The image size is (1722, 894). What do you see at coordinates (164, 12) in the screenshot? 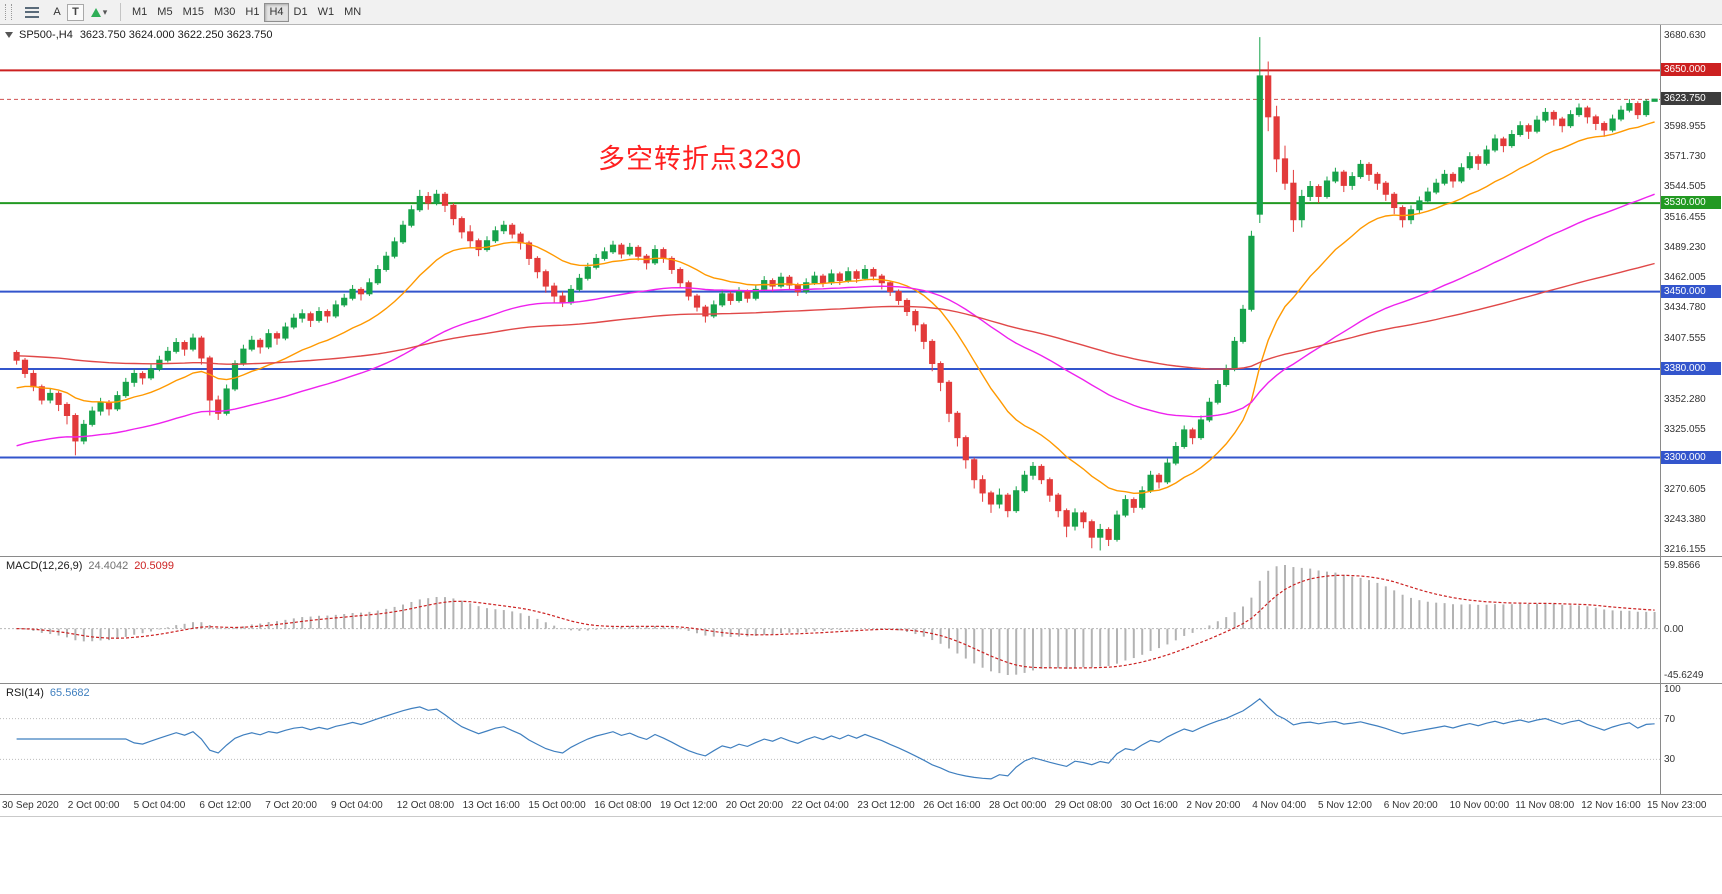
I see `timeframe-m5-button: M5` at bounding box center [164, 12].